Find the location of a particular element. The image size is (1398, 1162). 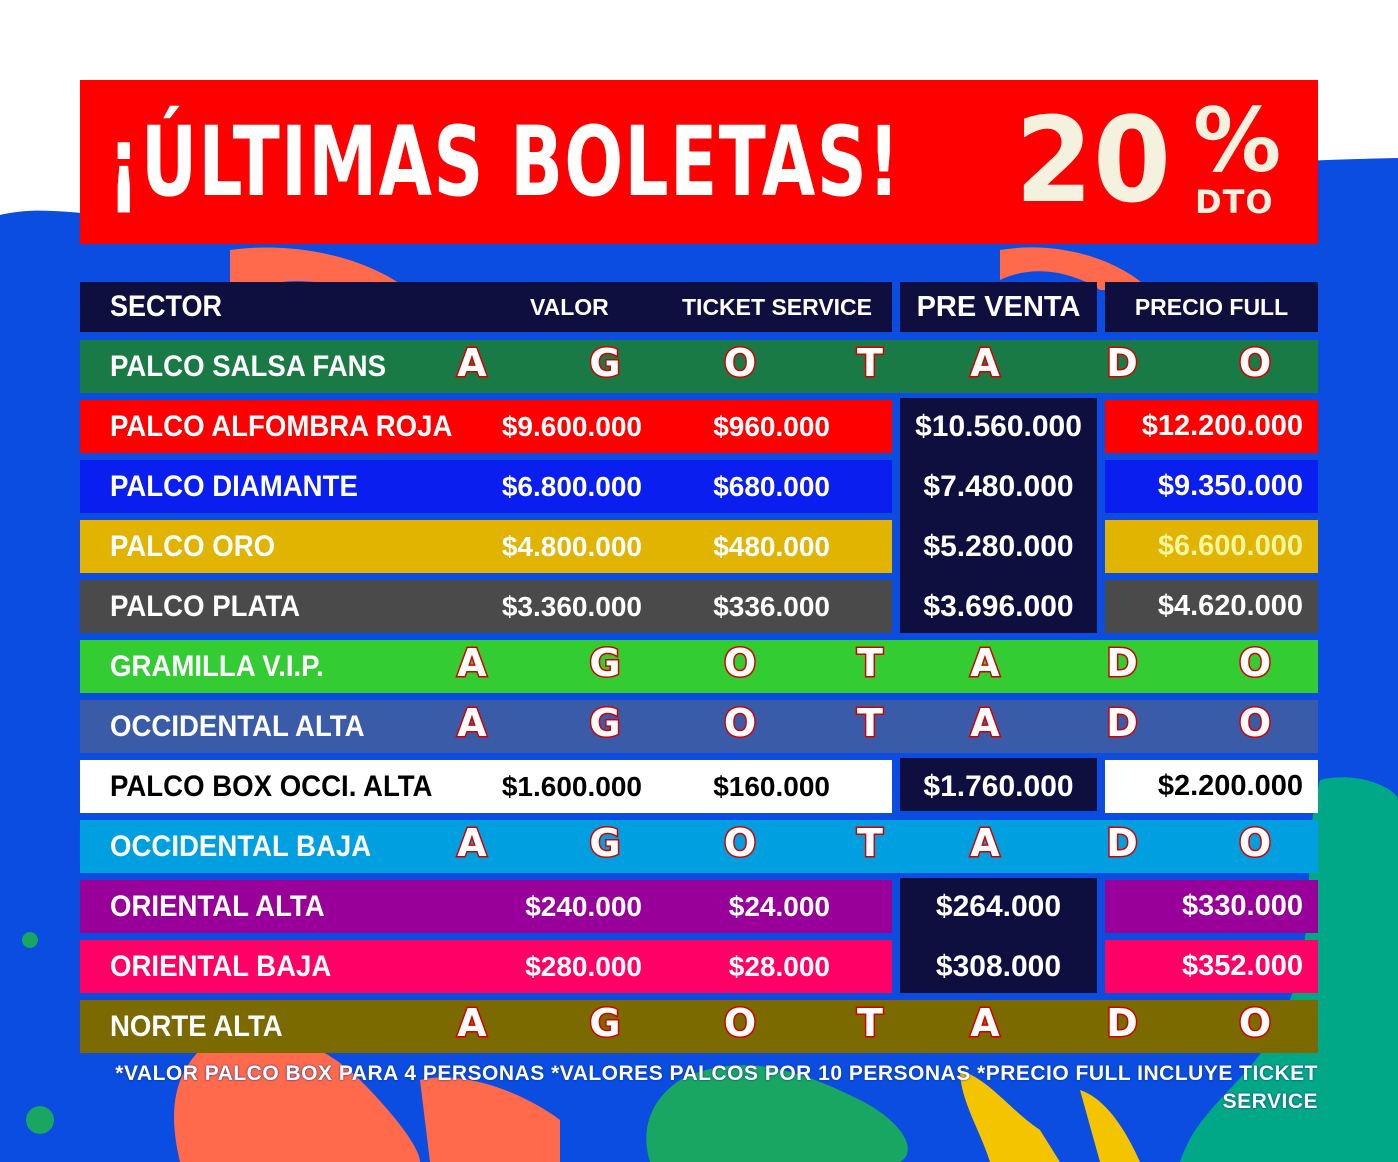

pre-venta-cell: $3.696.000 is located at coordinates (998, 606).